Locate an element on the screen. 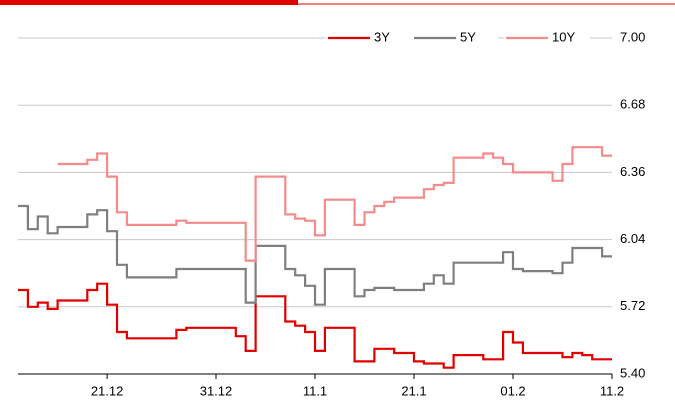 The height and width of the screenshot is (418, 675). x-tick-label: 21.1 is located at coordinates (413, 390).